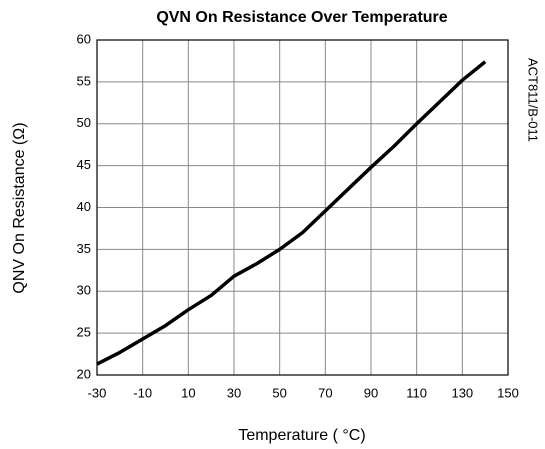 Image resolution: width=545 pixels, height=449 pixels. What do you see at coordinates (301, 17) in the screenshot?
I see `chart-title: QVN On Resistance Over Temperature` at bounding box center [301, 17].